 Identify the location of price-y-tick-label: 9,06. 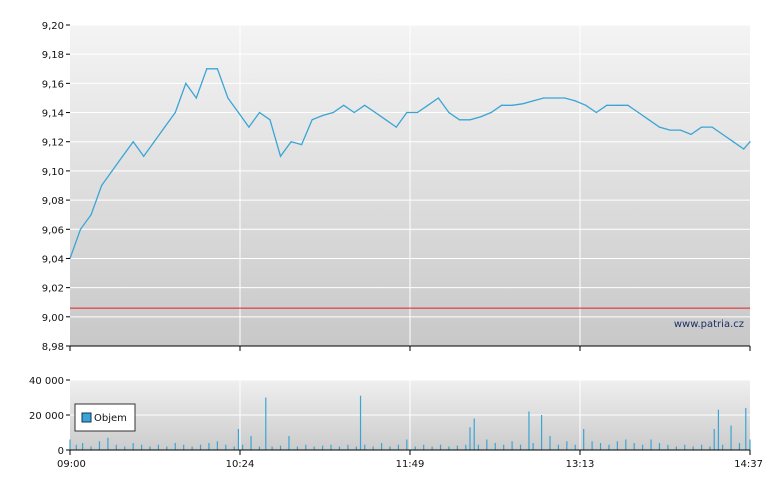
(53, 230).